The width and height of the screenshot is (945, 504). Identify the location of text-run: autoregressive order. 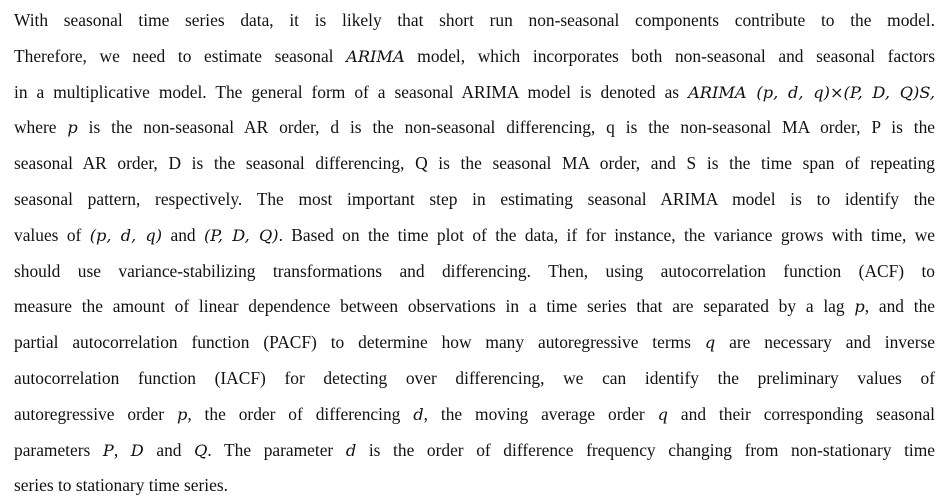
(95, 413).